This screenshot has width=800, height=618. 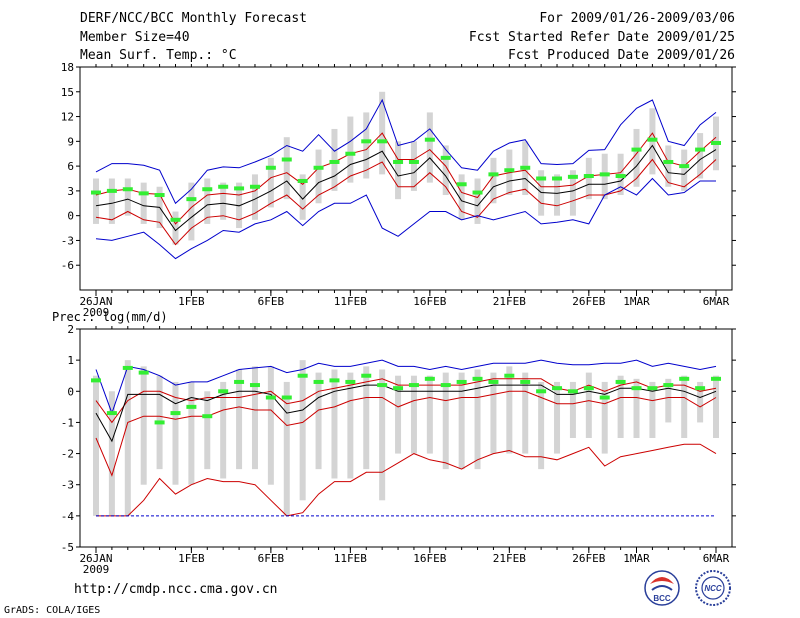 What do you see at coordinates (429, 558) in the screenshot?
I see `prec-xtick-label: 16FEB` at bounding box center [429, 558].